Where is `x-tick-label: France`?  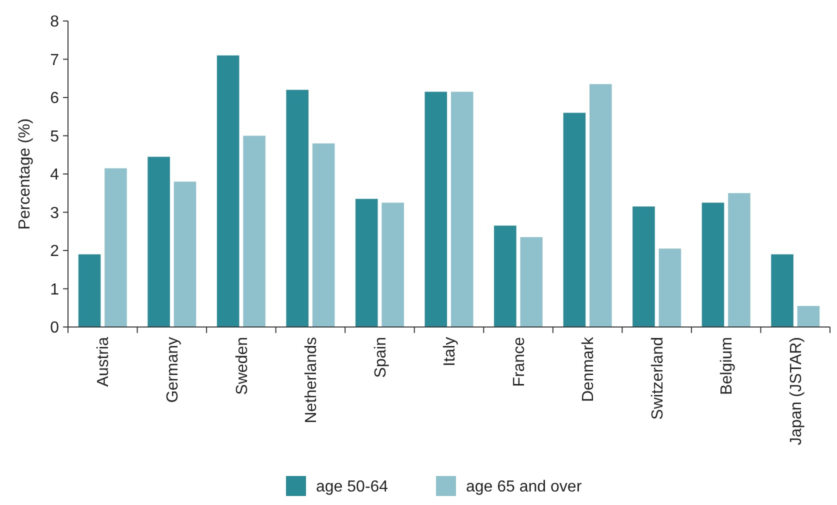 x-tick-label: France is located at coordinates (519, 361).